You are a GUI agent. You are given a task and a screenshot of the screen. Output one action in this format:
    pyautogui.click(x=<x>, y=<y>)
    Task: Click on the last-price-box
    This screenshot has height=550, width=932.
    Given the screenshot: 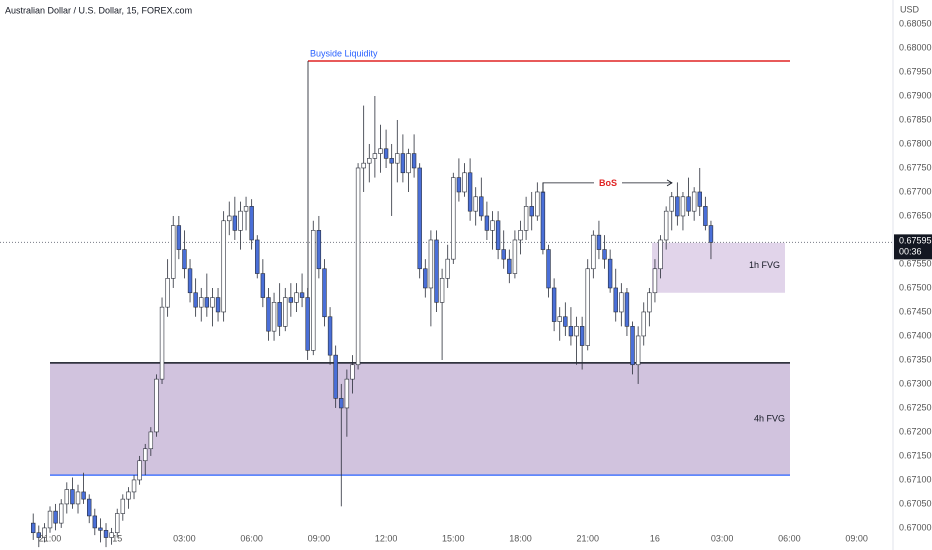 What is the action you would take?
    pyautogui.click(x=913, y=247)
    